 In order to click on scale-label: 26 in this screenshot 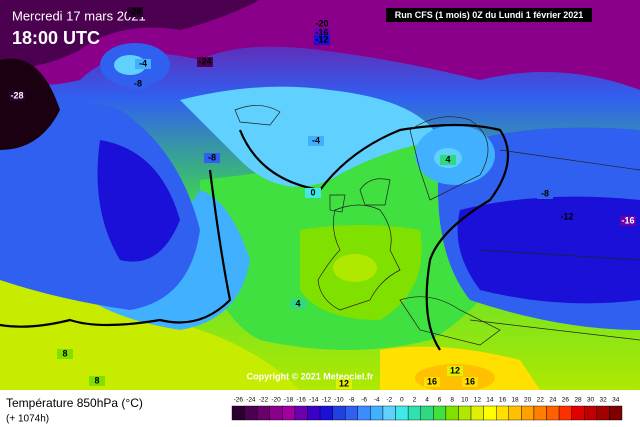, I will do `click(566, 400)`.